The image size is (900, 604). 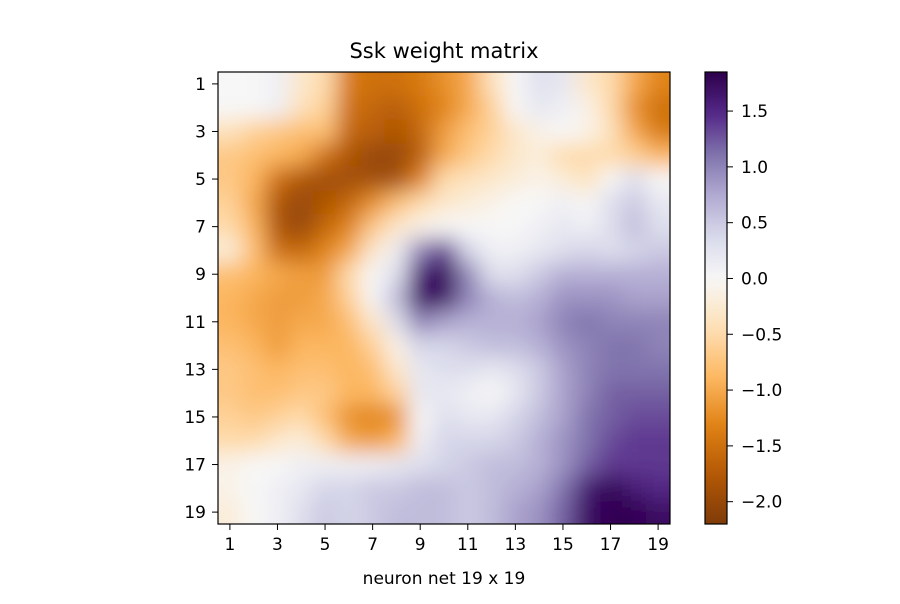 What do you see at coordinates (446, 539) in the screenshot?
I see `x-axis: 1 3 5 7 9 11 13 15 17 19` at bounding box center [446, 539].